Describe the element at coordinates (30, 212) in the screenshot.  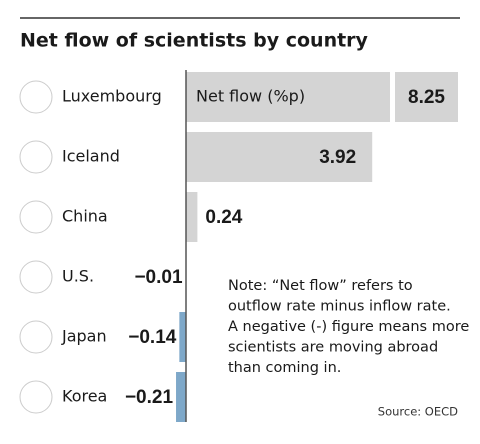
I see `flag-star: ★` at that location.